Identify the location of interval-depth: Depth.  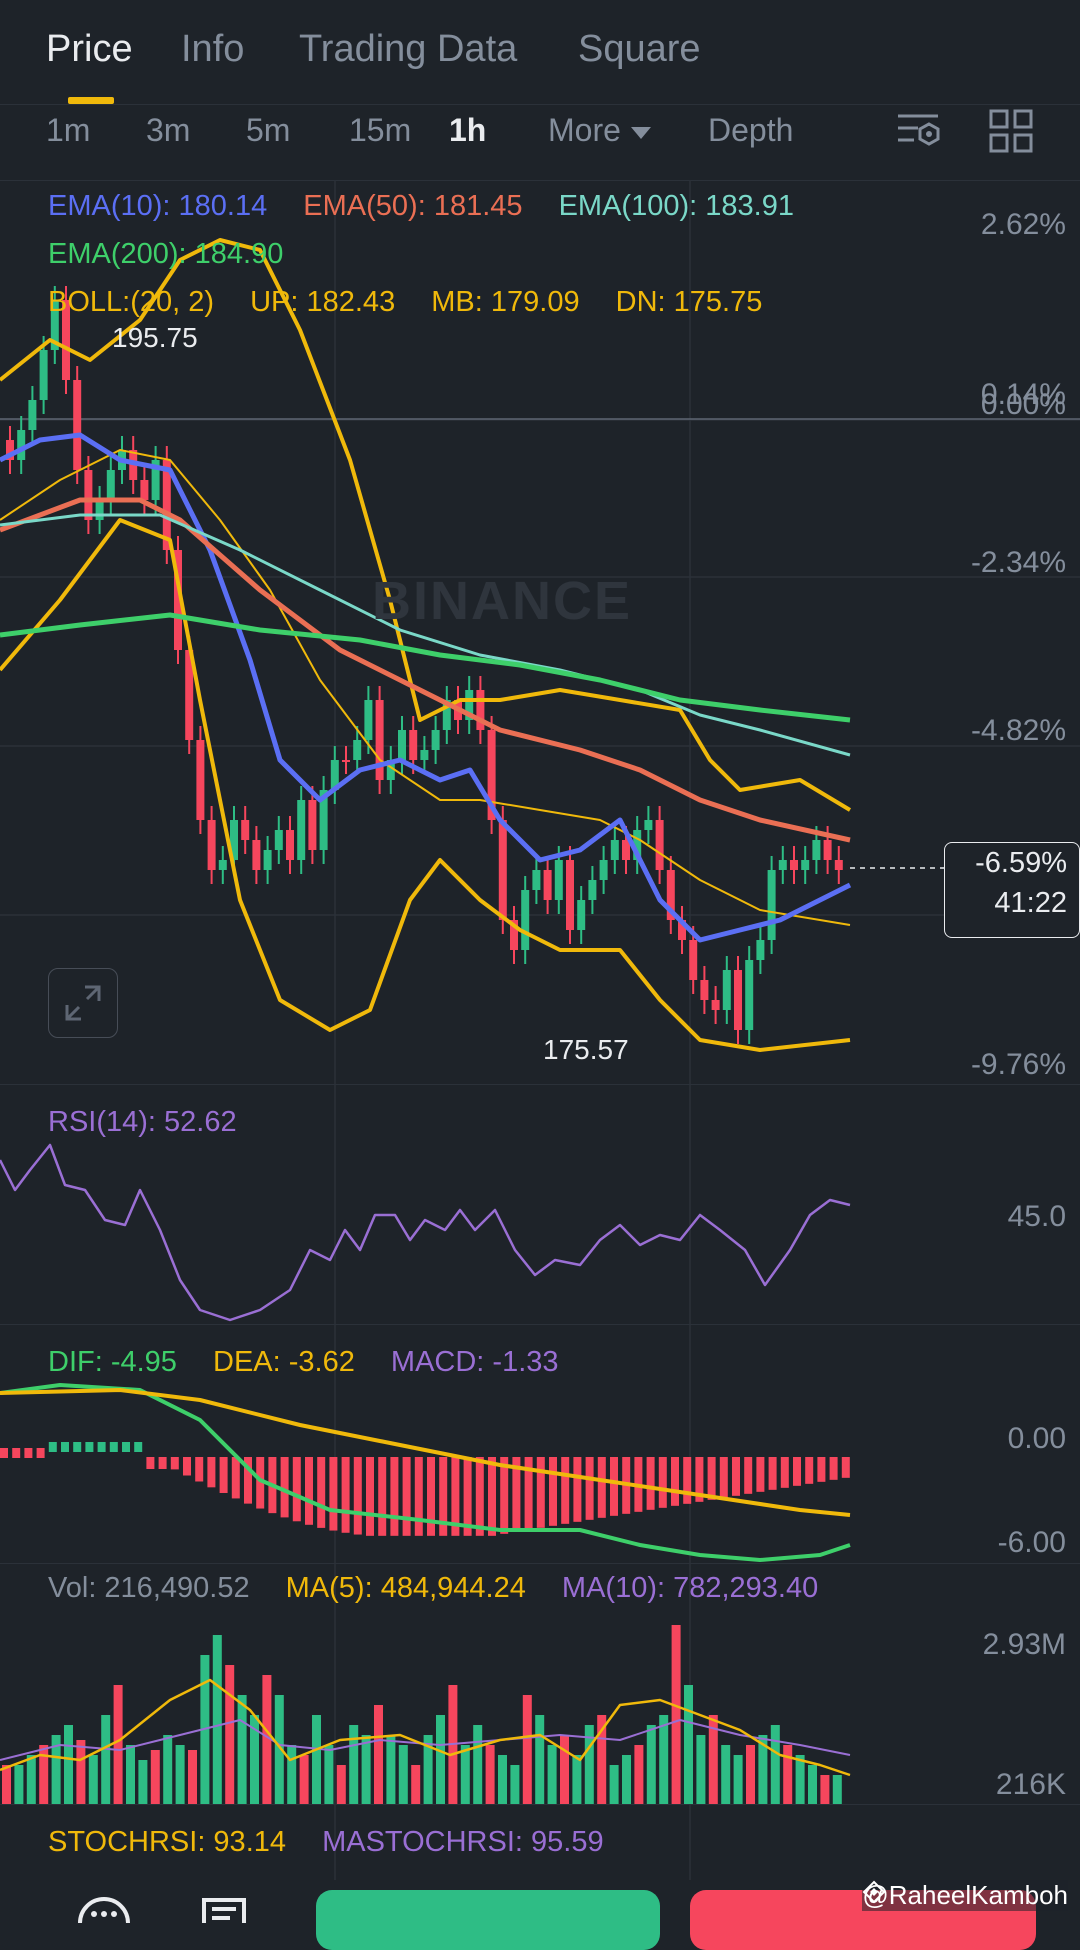
(751, 130).